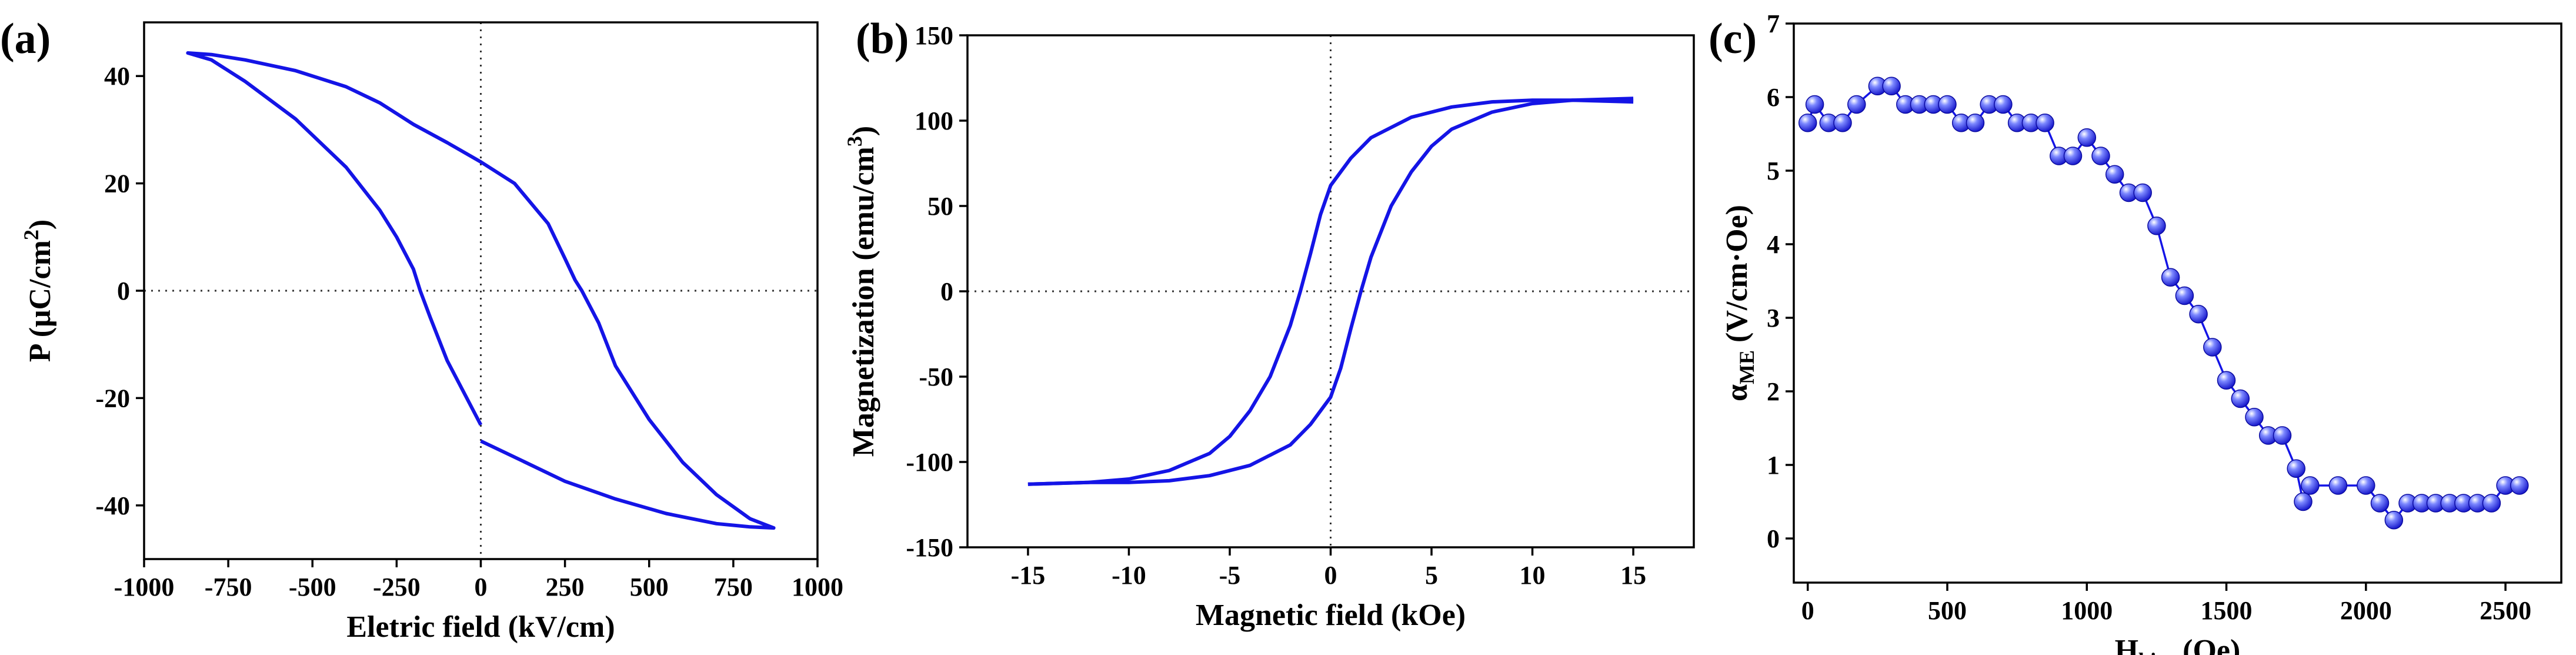 This screenshot has width=2576, height=655. Describe the element at coordinates (940, 206) in the screenshot. I see `y-tick-label: 50` at that location.